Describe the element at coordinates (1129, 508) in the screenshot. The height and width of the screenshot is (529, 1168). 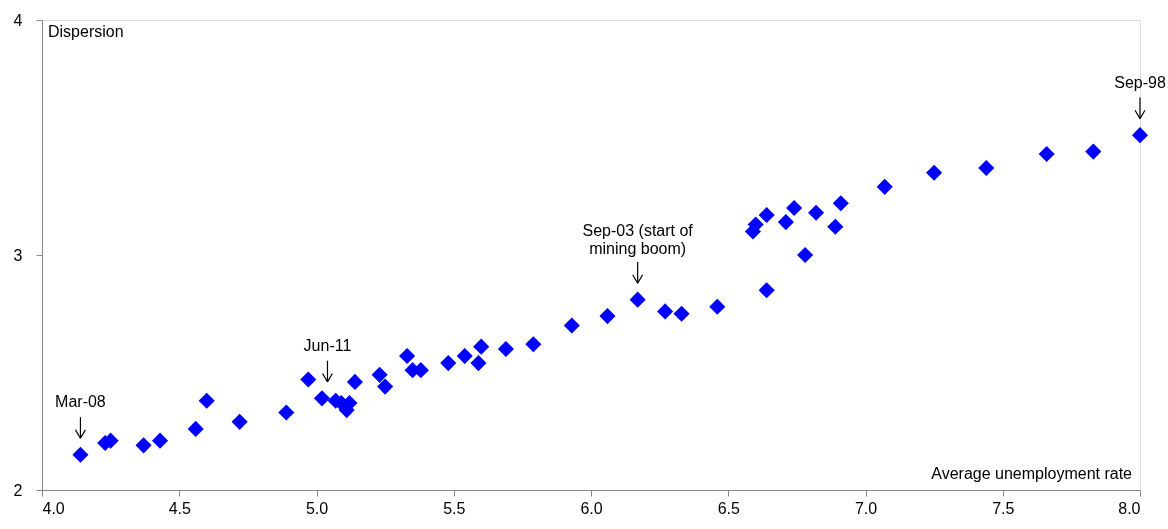
I see `x-tick-label: 8.0` at that location.